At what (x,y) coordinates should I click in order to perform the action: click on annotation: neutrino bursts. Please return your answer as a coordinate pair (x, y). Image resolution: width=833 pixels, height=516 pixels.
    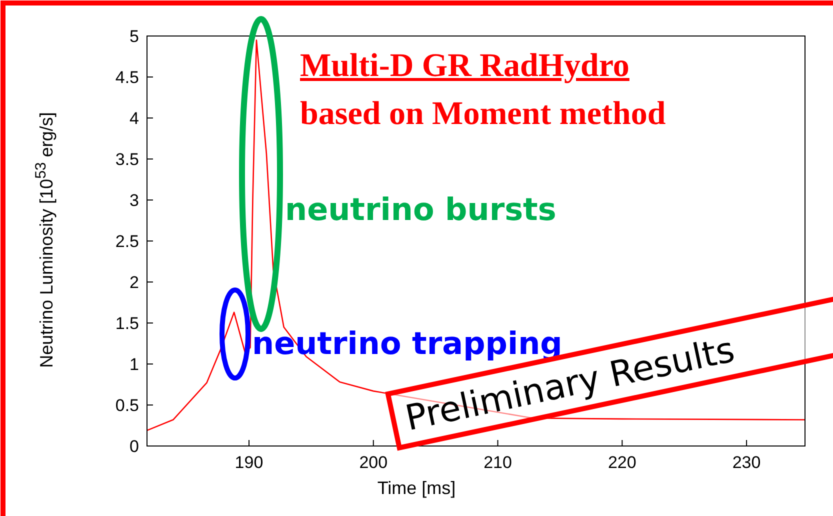
    Looking at the image, I should click on (420, 210).